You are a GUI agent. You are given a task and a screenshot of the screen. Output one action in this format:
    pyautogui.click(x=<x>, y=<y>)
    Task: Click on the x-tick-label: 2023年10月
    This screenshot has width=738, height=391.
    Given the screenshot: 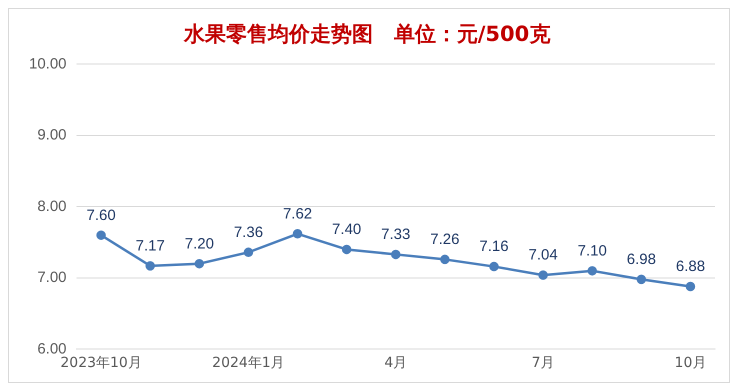 What is the action you would take?
    pyautogui.click(x=101, y=363)
    